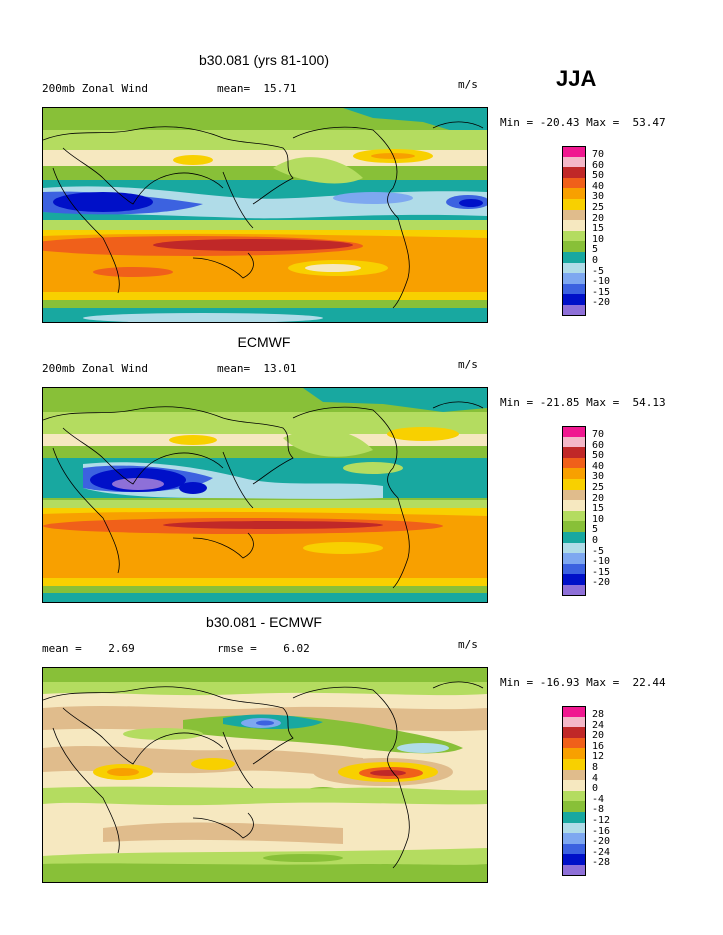 The height and width of the screenshot is (935, 723). What do you see at coordinates (598, 757) in the screenshot?
I see `legend-label: 12` at bounding box center [598, 757].